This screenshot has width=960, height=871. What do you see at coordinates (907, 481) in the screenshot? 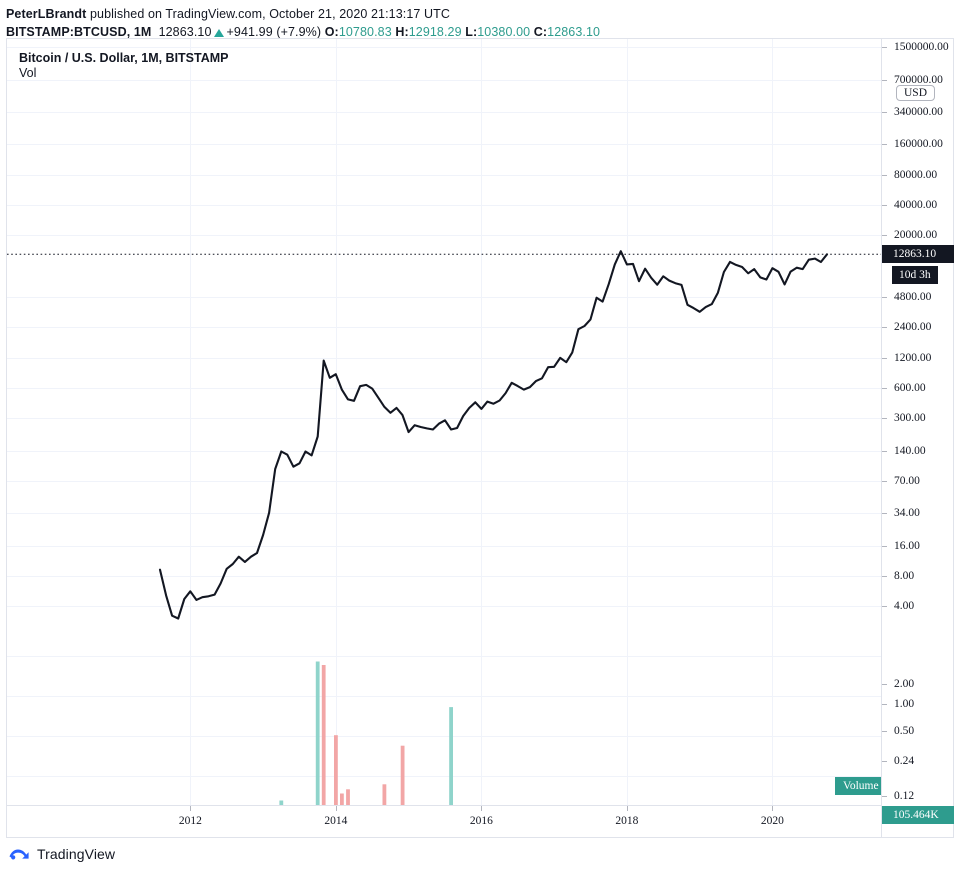
I see `price-axis-label: 70.00` at bounding box center [907, 481].